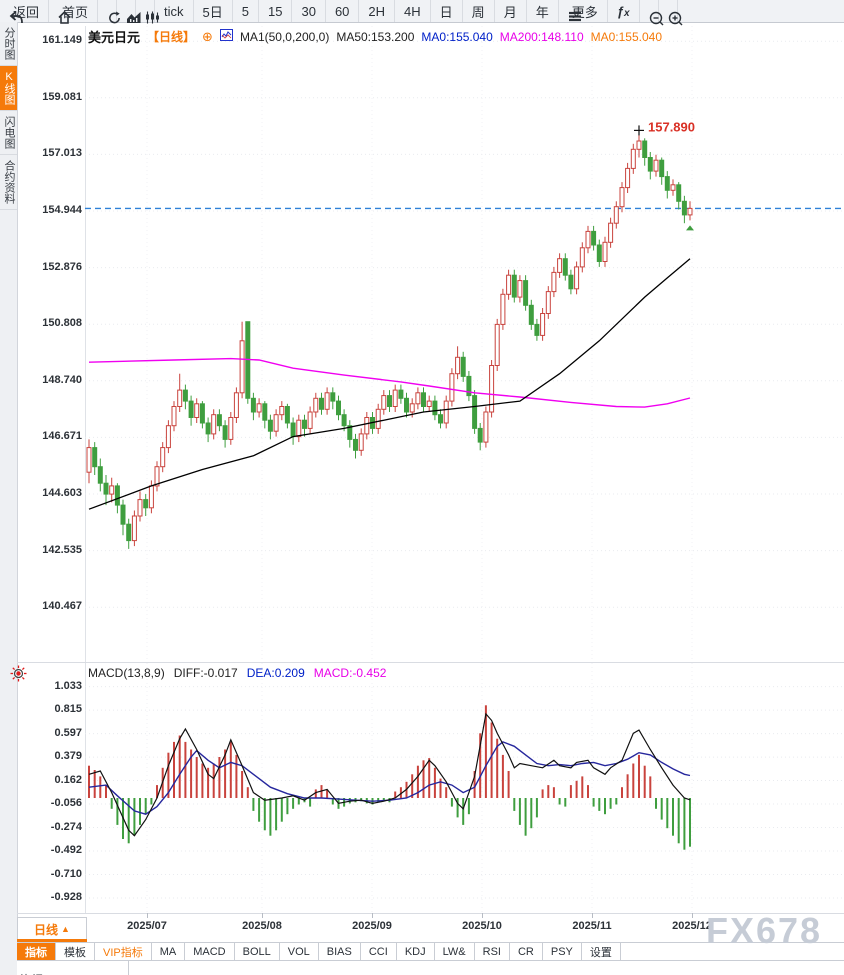 The height and width of the screenshot is (975, 844). I want to click on macd-title: MACD(13,8,9), so click(126, 673).